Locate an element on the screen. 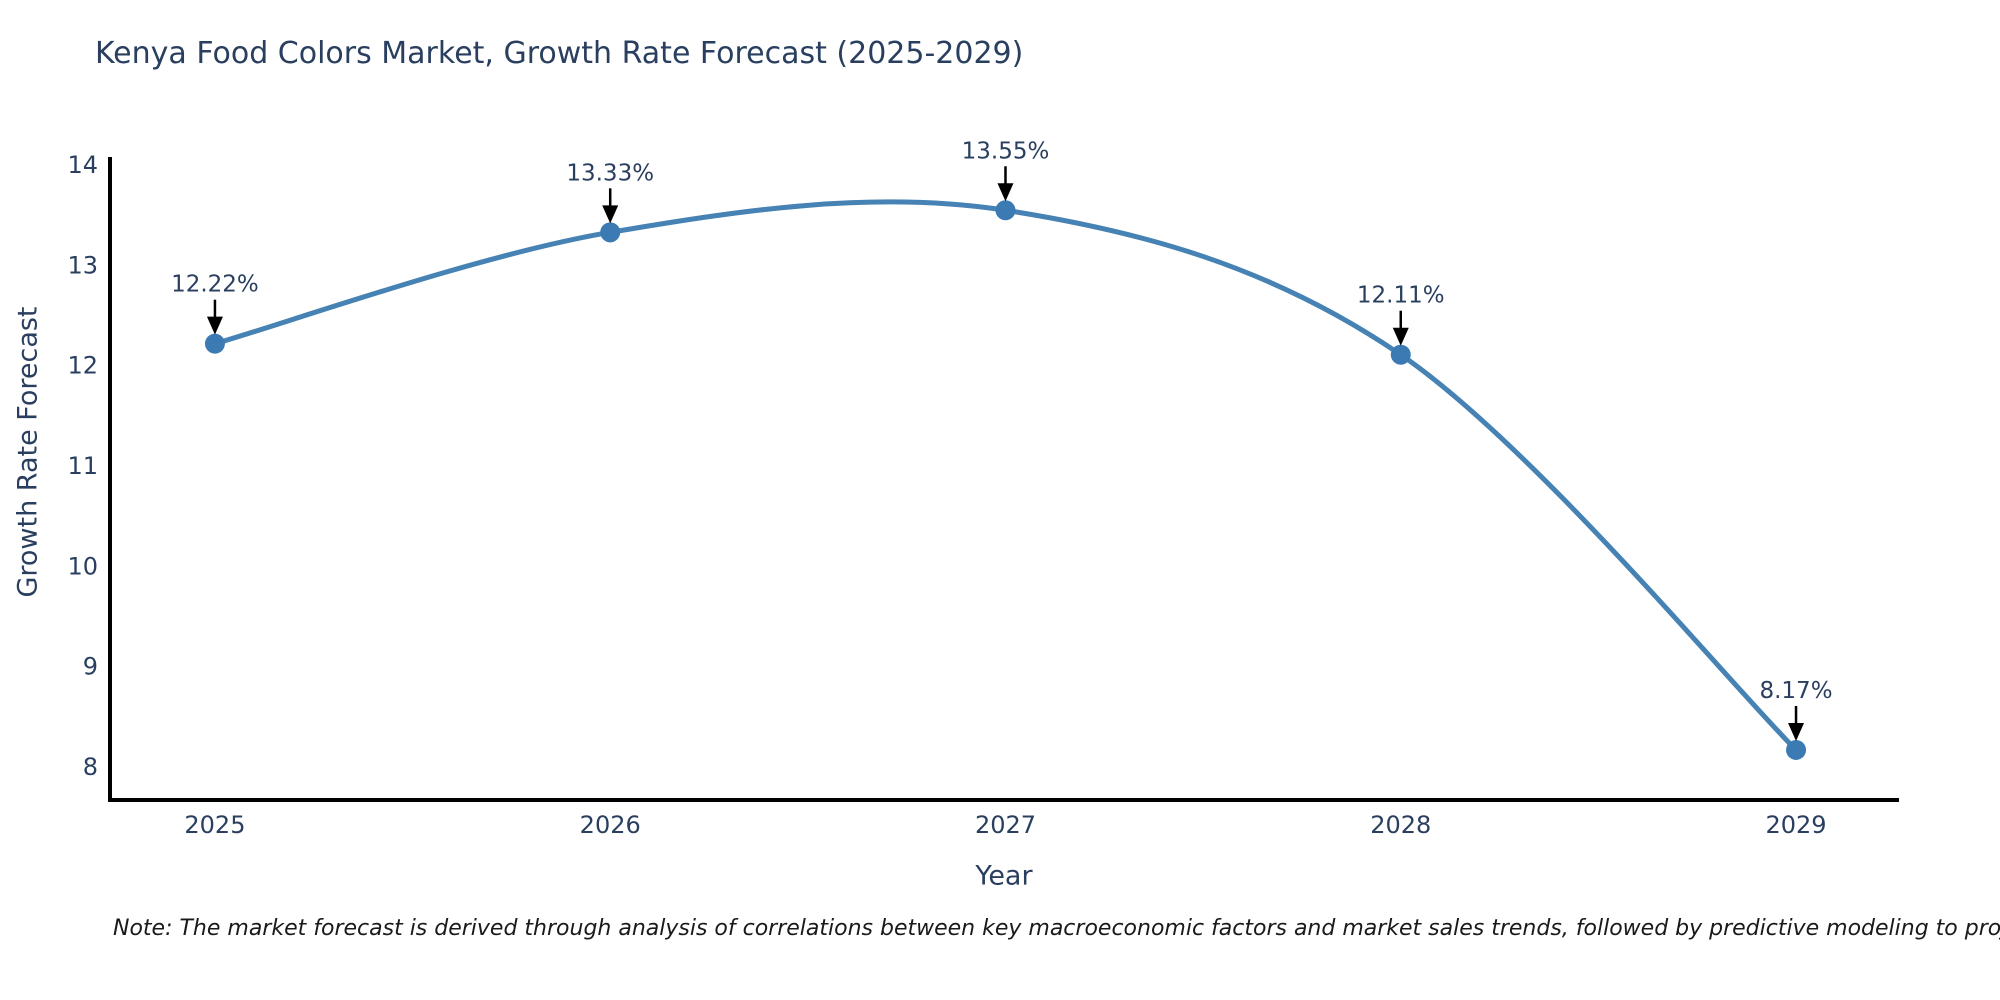  x-tick-label: 2025 is located at coordinates (214, 825).